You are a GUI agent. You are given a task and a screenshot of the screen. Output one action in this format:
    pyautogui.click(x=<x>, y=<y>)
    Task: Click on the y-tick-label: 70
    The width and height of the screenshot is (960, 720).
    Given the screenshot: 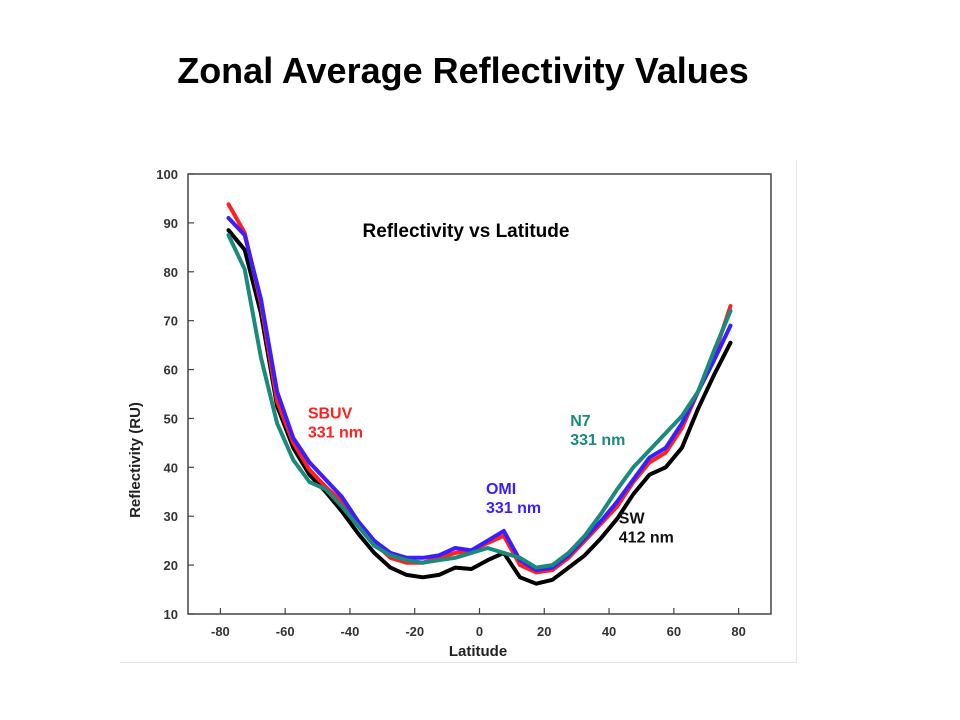 What is the action you would take?
    pyautogui.click(x=171, y=321)
    